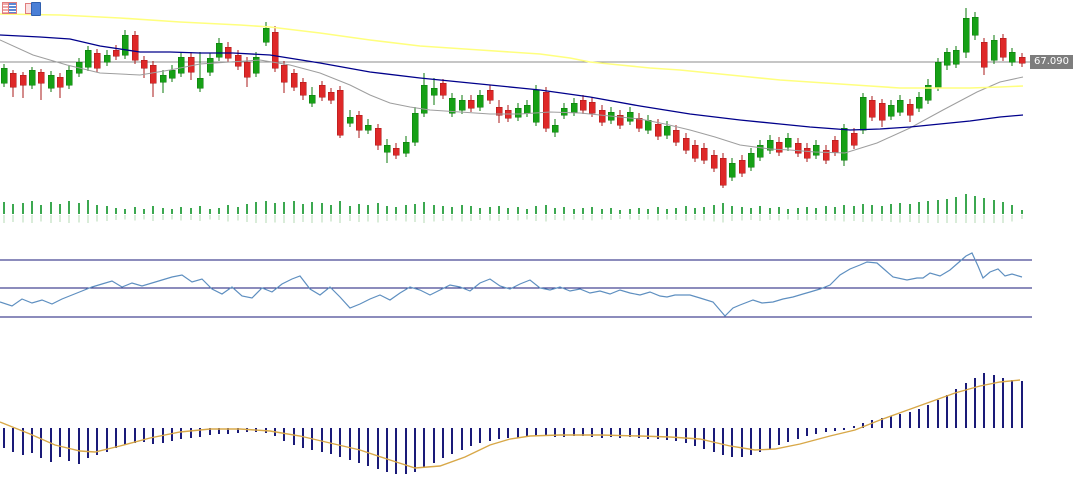 This screenshot has height=504, width=1073. I want to click on new-chart-icon, so click(33, 9).